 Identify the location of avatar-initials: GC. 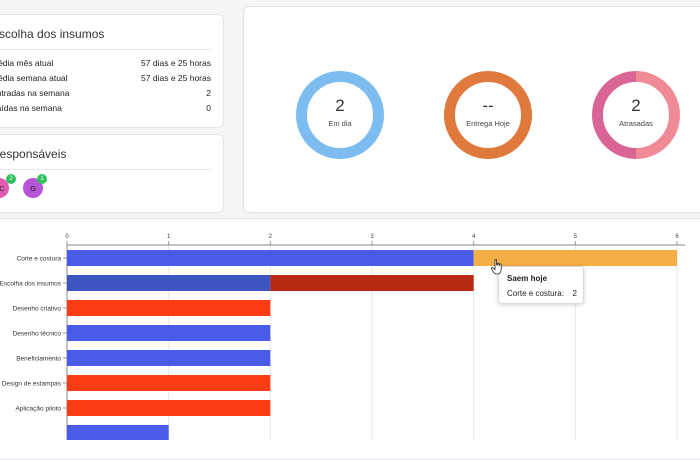
(2, 188).